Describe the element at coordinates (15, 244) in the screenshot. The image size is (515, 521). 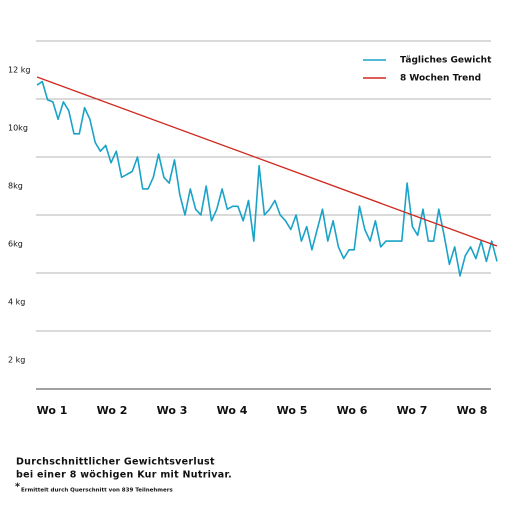
I see `y-tick-label: 6kg` at that location.